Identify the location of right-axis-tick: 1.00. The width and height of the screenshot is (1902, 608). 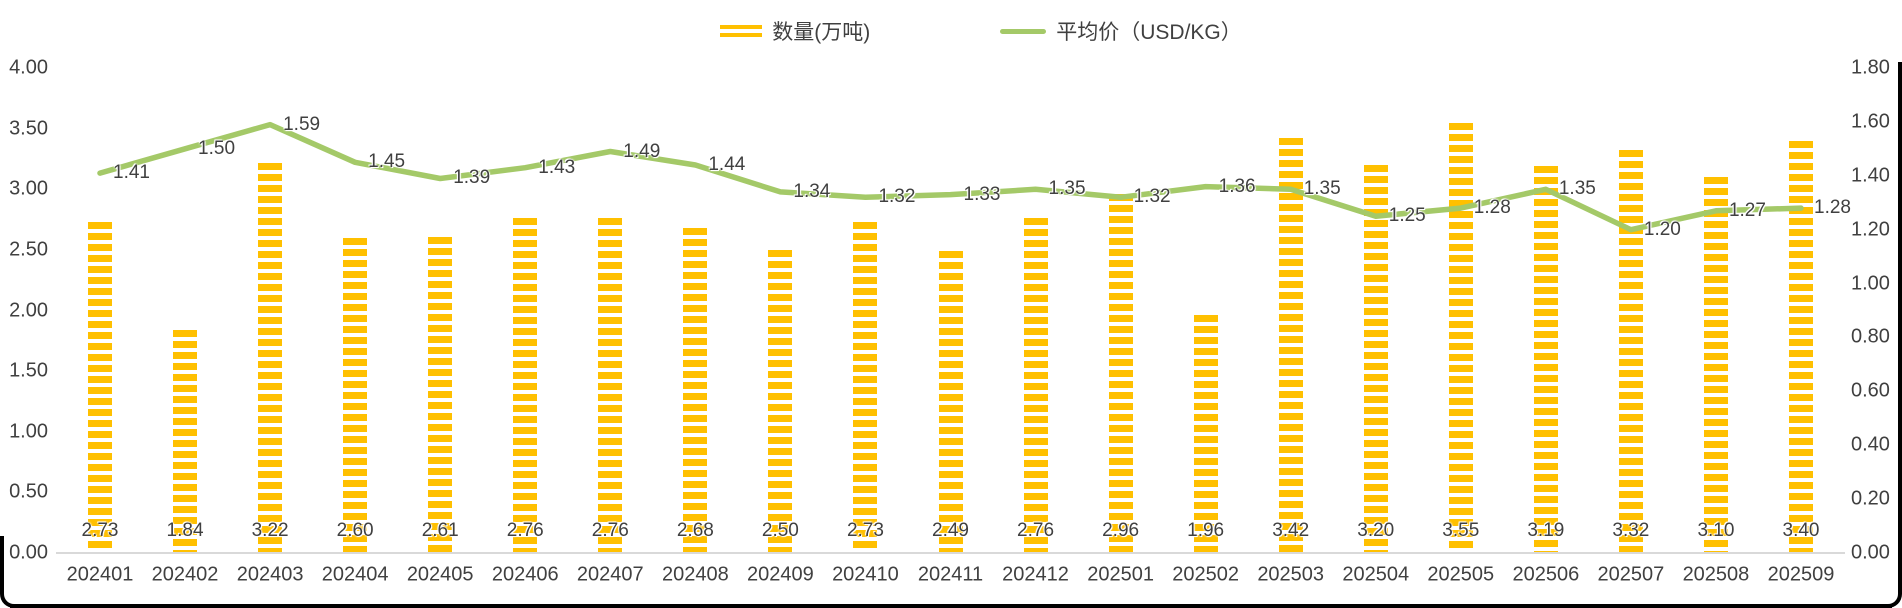
(1870, 283).